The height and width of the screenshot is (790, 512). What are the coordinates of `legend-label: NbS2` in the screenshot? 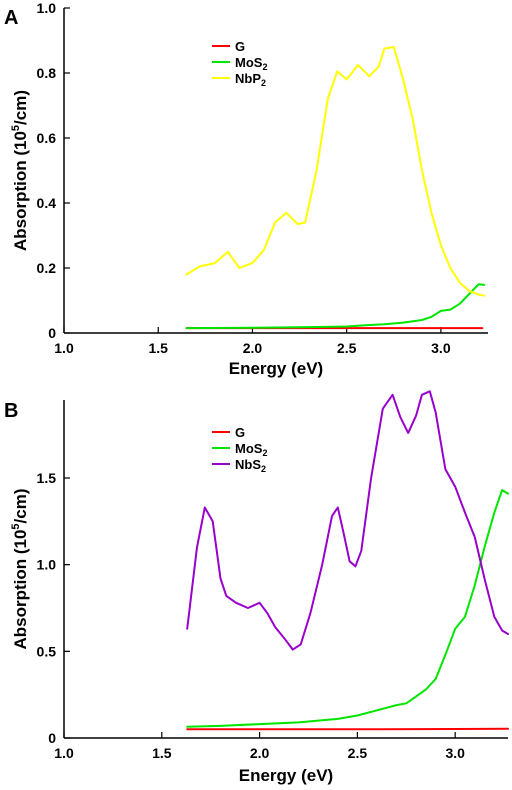 It's located at (250, 465).